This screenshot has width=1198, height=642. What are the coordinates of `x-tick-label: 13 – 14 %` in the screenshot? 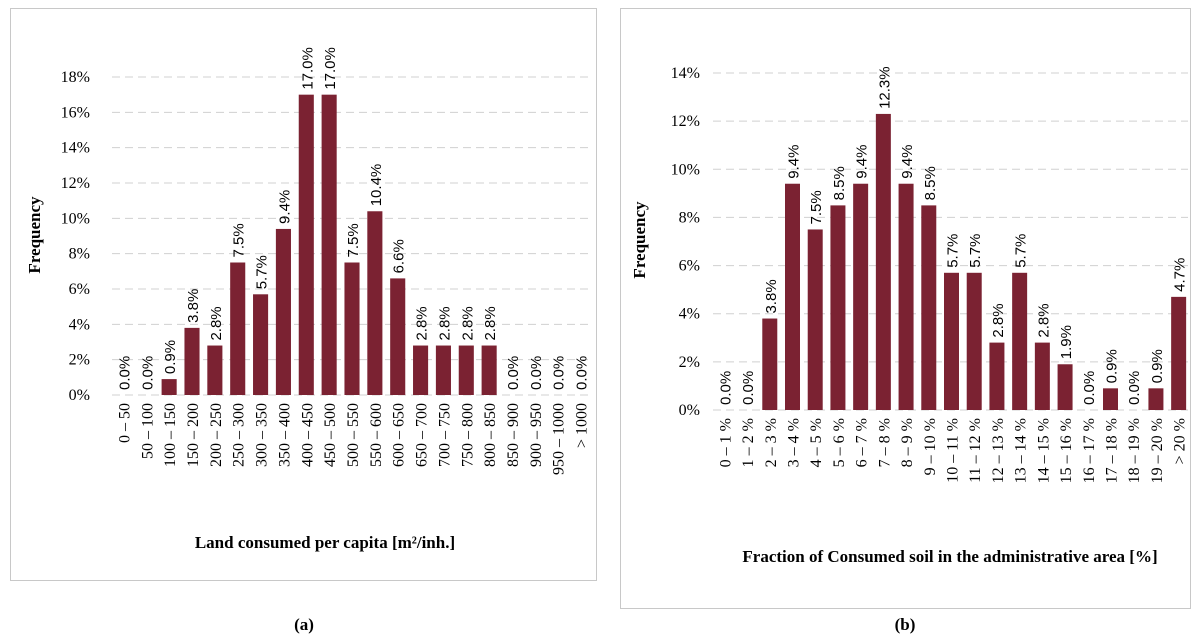 It's located at (1021, 450).